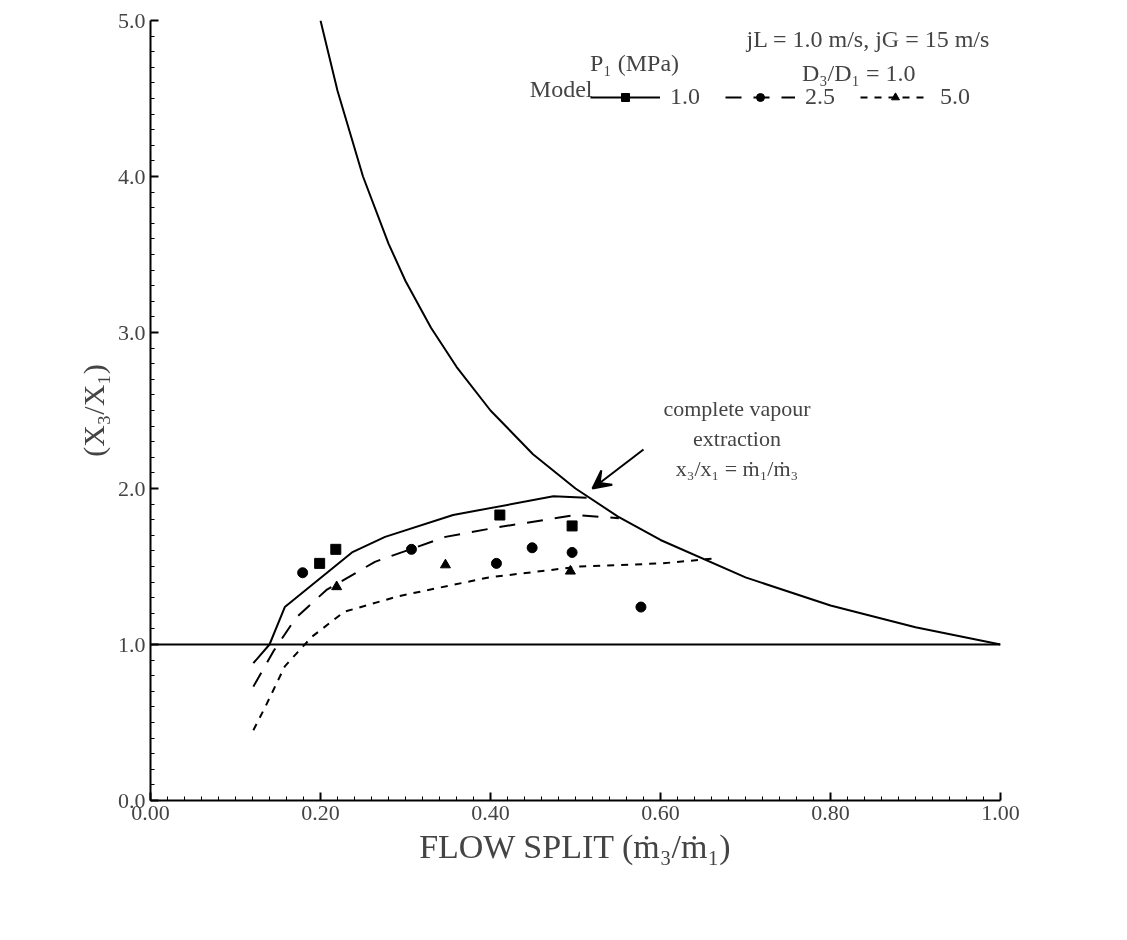 Image resolution: width=1127 pixels, height=940 pixels. I want to click on annotation: D₃/D₁ = 1.0, so click(858, 73).